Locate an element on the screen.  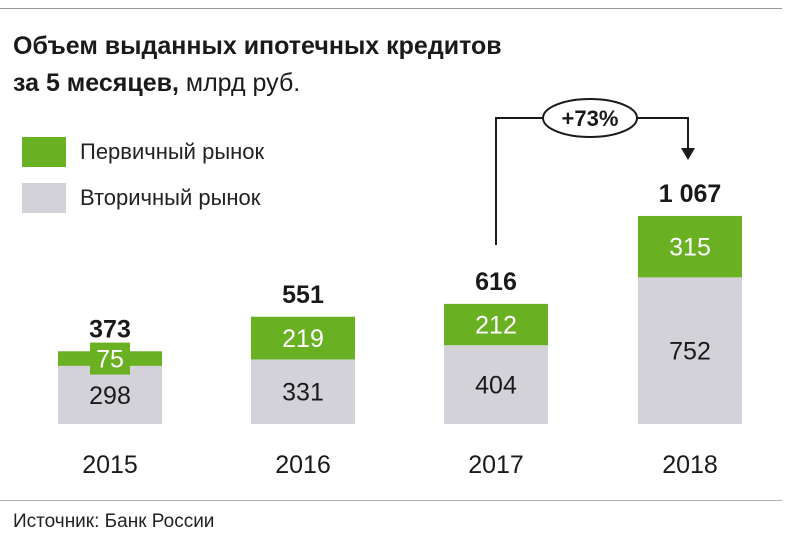
bar-secondary-2017 is located at coordinates (496, 384).